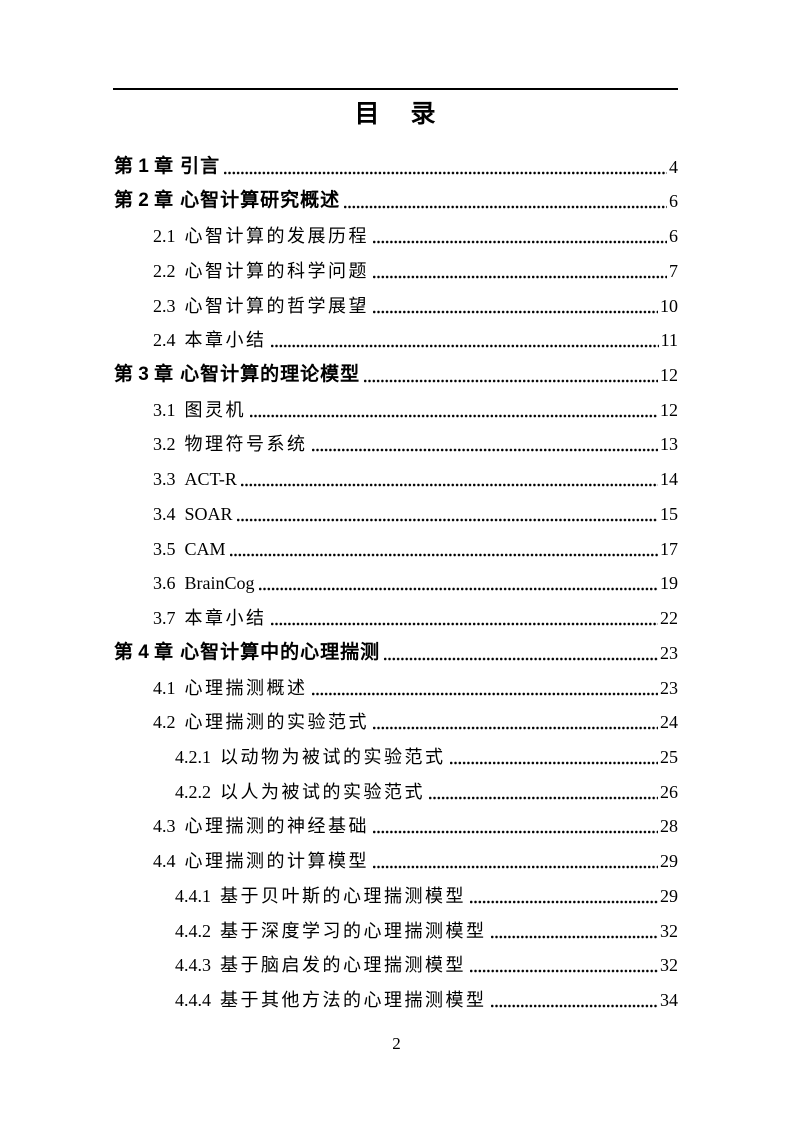 The height and width of the screenshot is (1122, 793). I want to click on toc-entry: 第 3 章 心智计算的理论模型 12, so click(396, 371).